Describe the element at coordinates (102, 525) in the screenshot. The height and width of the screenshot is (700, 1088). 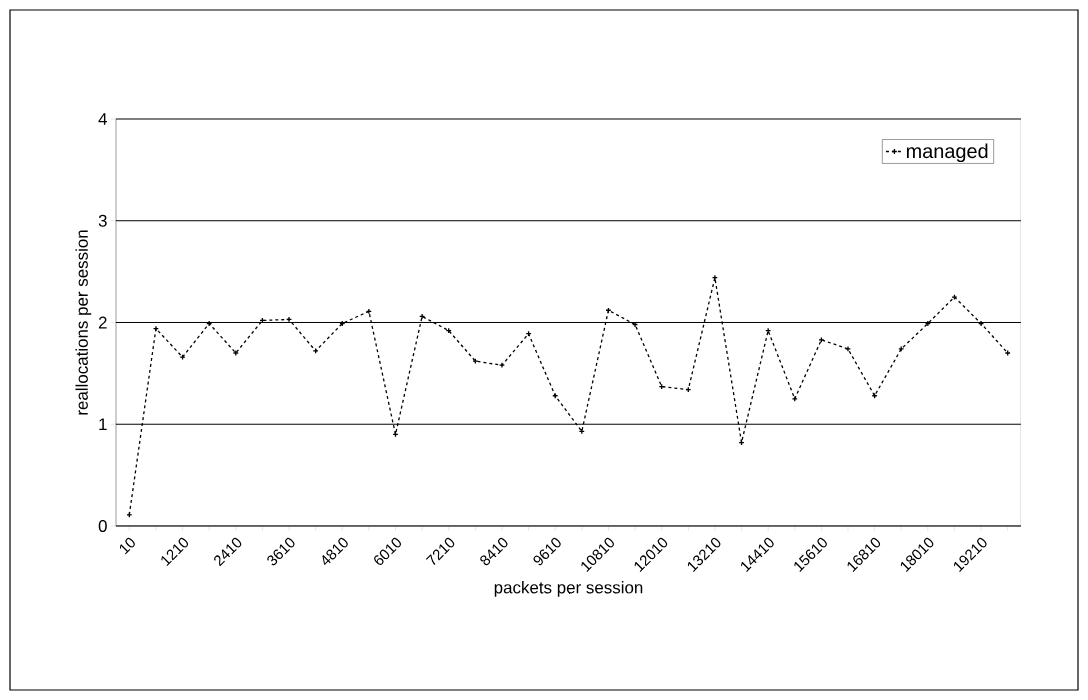
I see `y-tick-label: 0` at that location.